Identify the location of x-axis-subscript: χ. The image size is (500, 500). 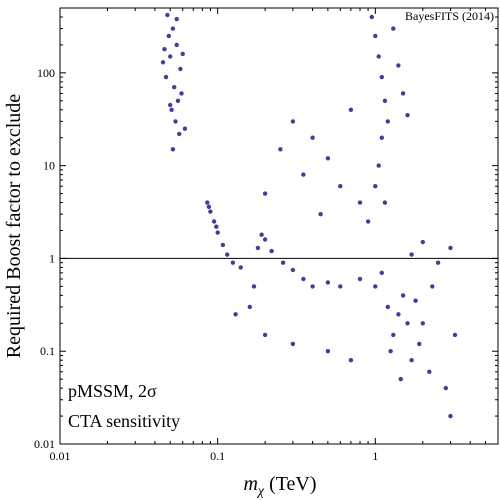
(260, 491).